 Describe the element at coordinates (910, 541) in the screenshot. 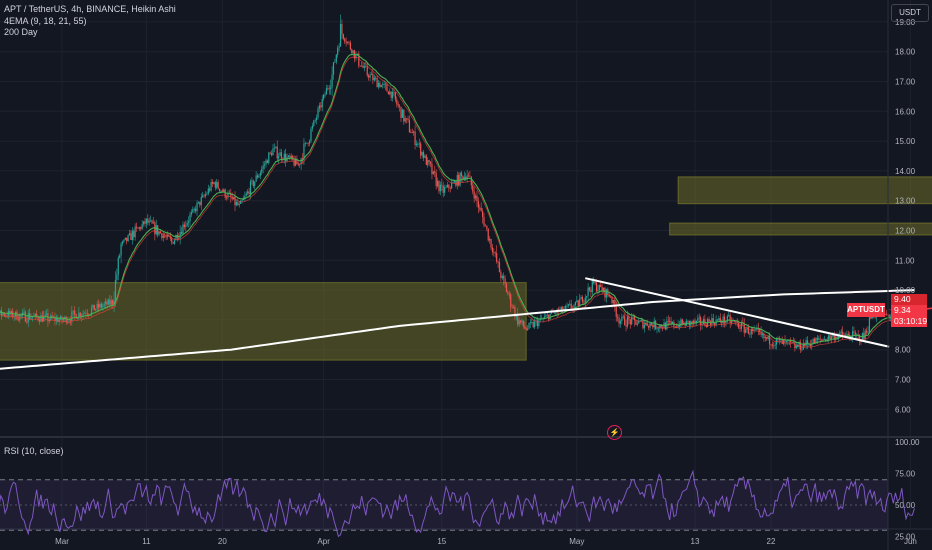

I see `time-tick-label: Jun` at that location.